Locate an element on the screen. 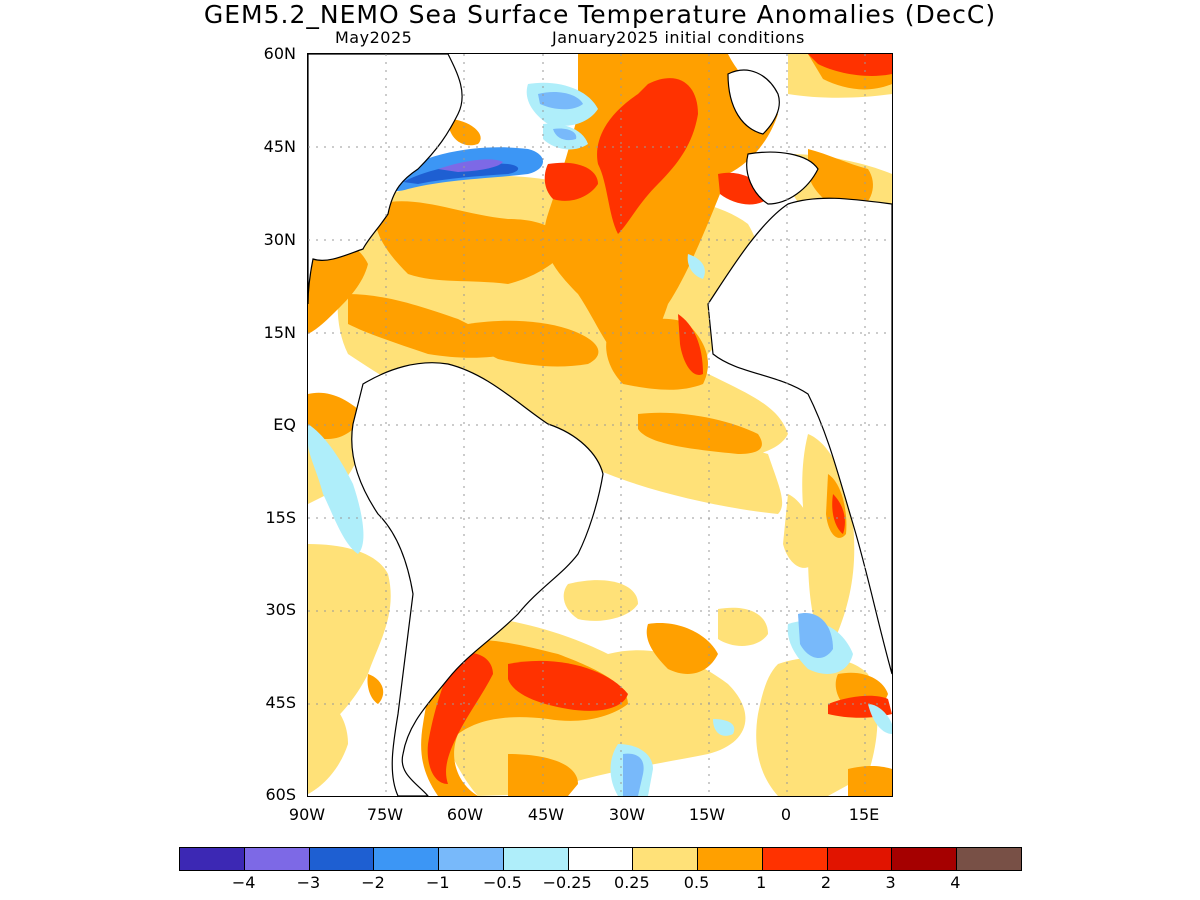  colorbar-tick-label: 2 is located at coordinates (826, 882).